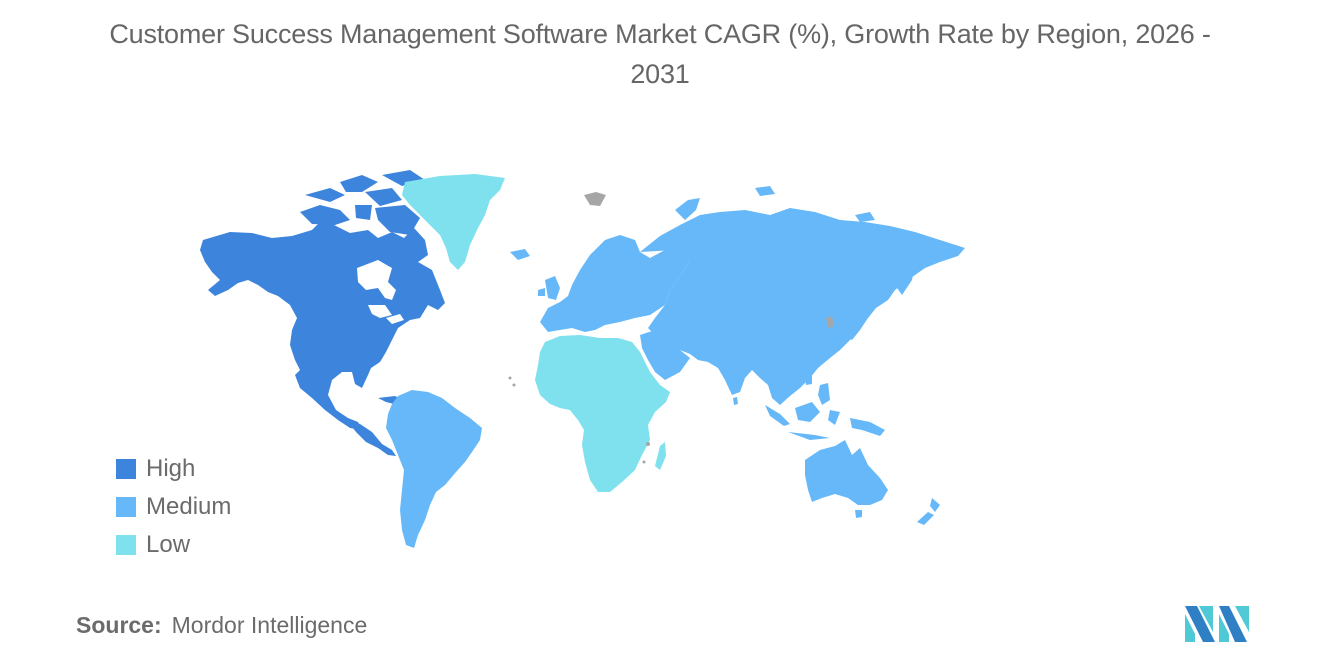 This screenshot has height=665, width=1320. I want to click on legend-item-medium: Medium, so click(173, 507).